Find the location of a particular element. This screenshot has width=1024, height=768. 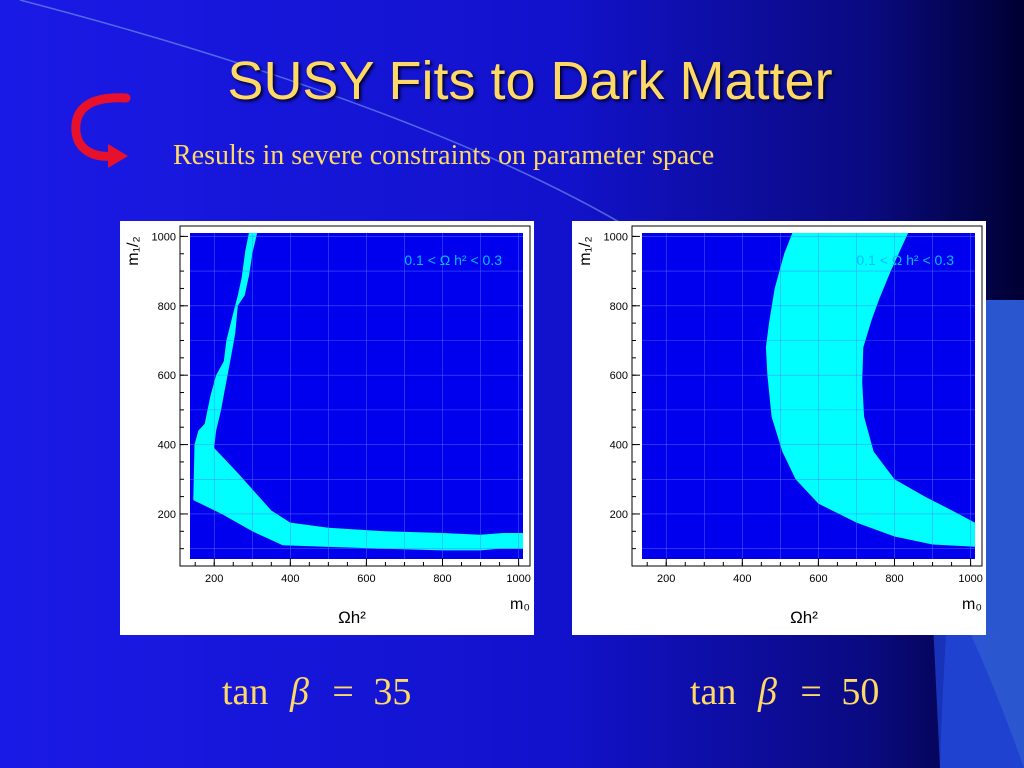

tanbeta-caption-50: tan β = 50 is located at coordinates (784, 692).